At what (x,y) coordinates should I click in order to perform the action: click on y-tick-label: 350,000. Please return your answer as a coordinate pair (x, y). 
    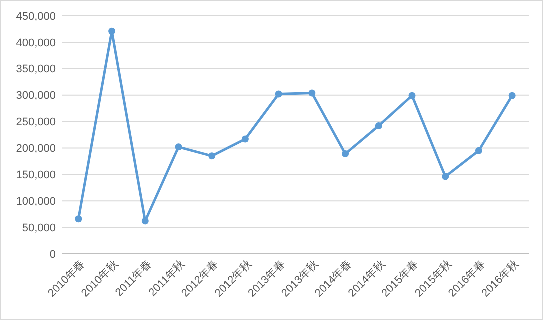
    Looking at the image, I should click on (36, 70).